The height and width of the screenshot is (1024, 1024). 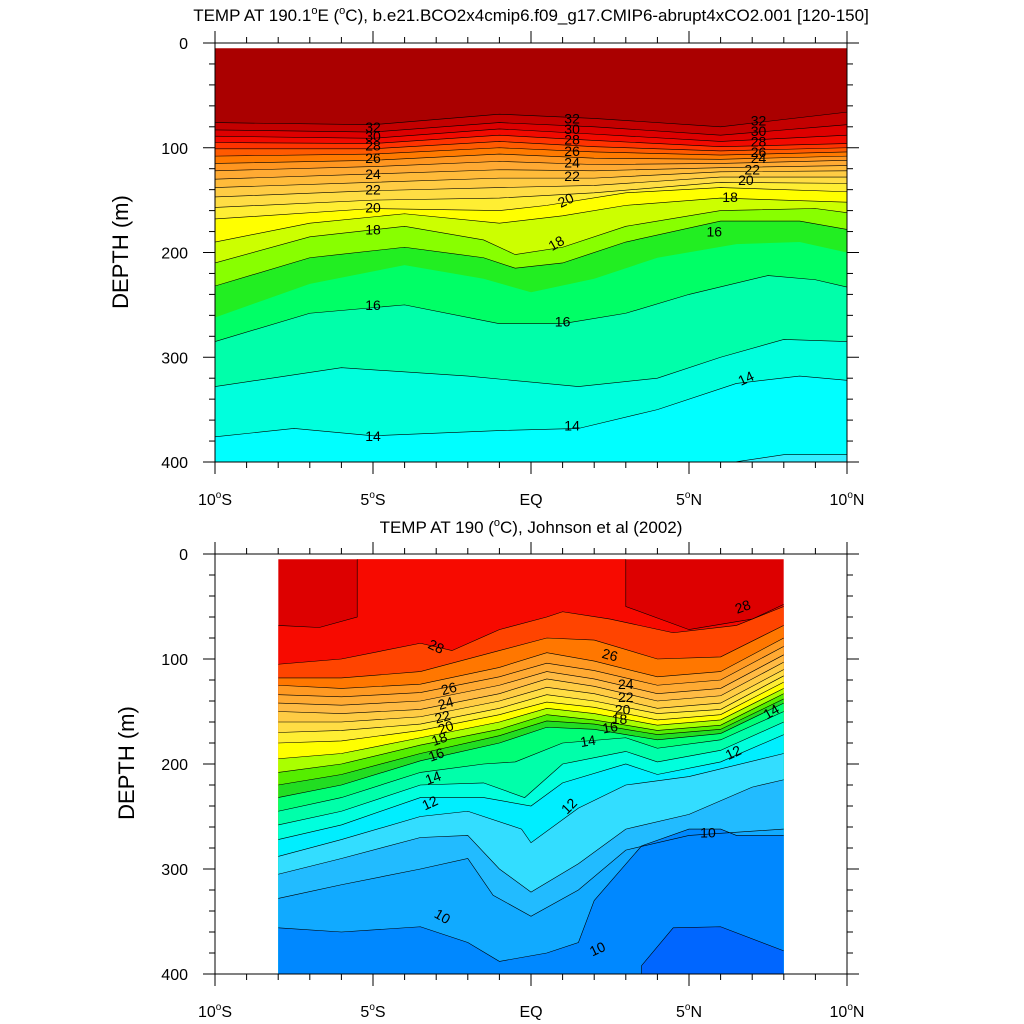 I want to click on panel-obs-contour-label-5: 22, so click(x=442, y=717).